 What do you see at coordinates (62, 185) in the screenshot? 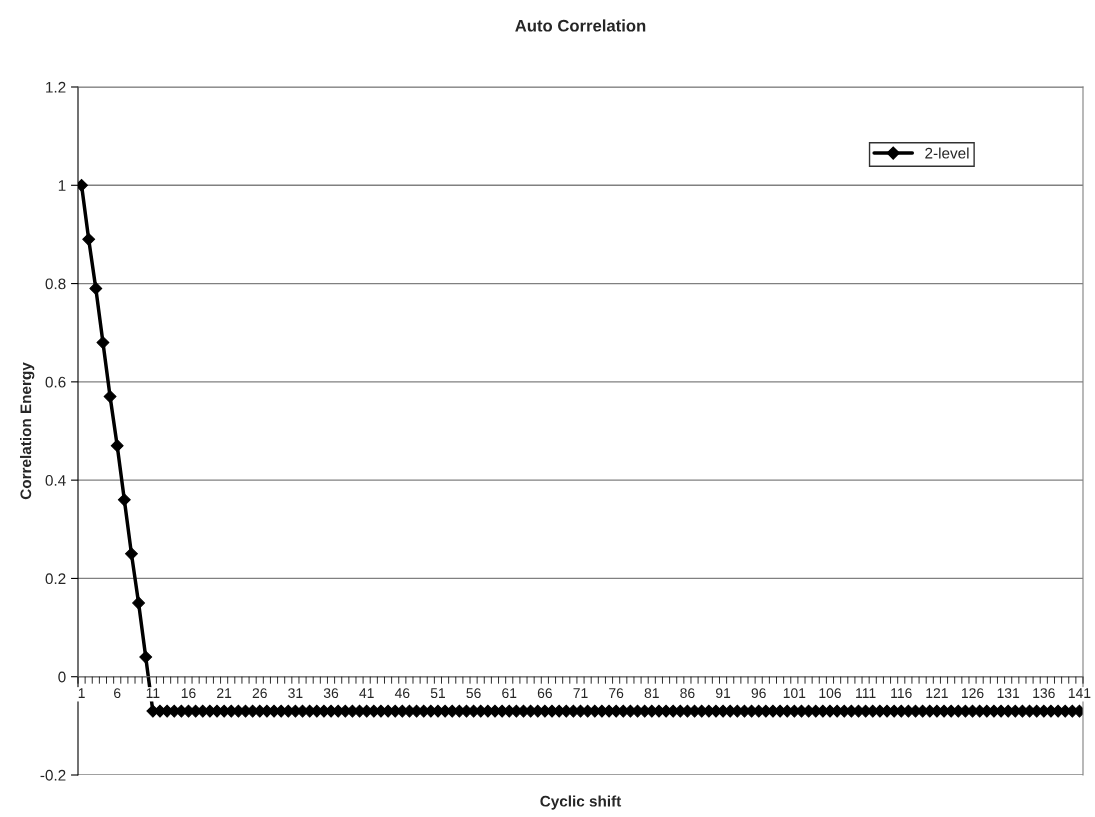
I see `y-tick-label: 1` at bounding box center [62, 185].